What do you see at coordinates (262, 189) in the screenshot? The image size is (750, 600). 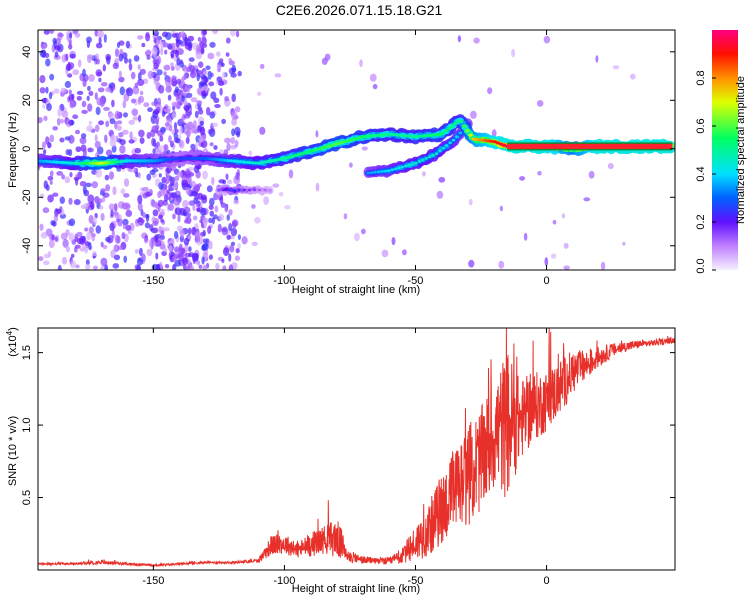 I see `lower-track-mid` at bounding box center [262, 189].